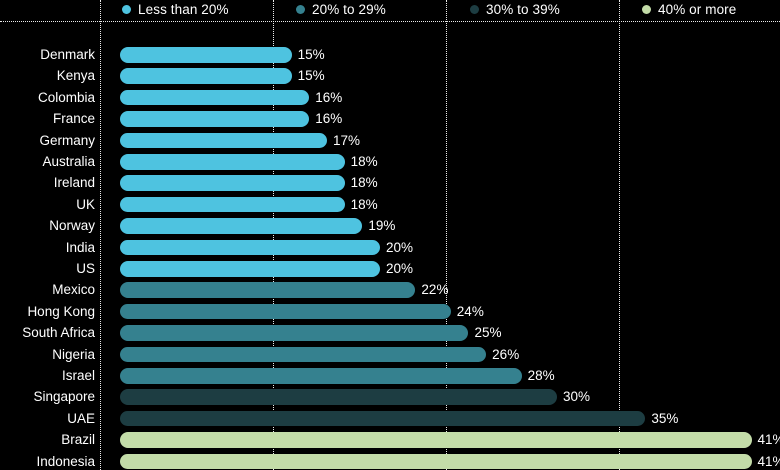  I want to click on bar-row: Hong Kong 24%, so click(390, 311).